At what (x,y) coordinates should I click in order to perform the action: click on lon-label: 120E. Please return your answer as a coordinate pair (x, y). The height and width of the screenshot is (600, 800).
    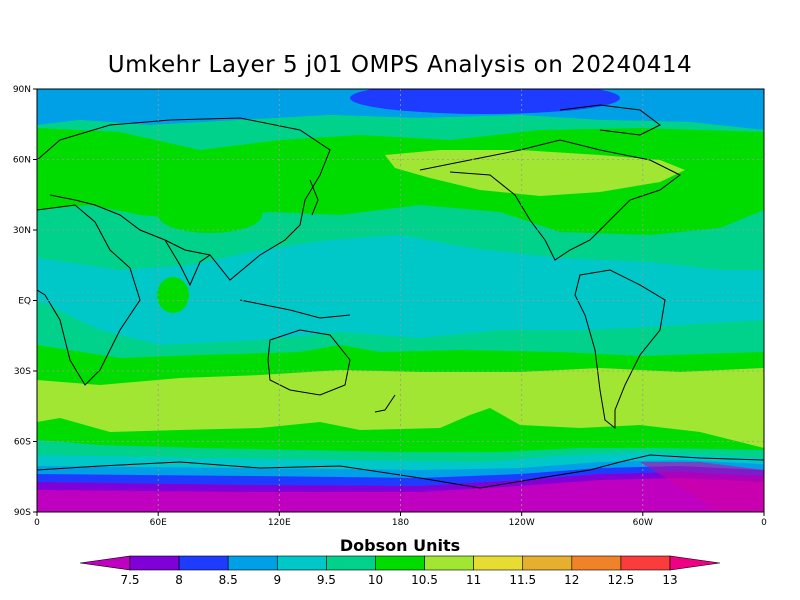
    Looking at the image, I should click on (279, 523).